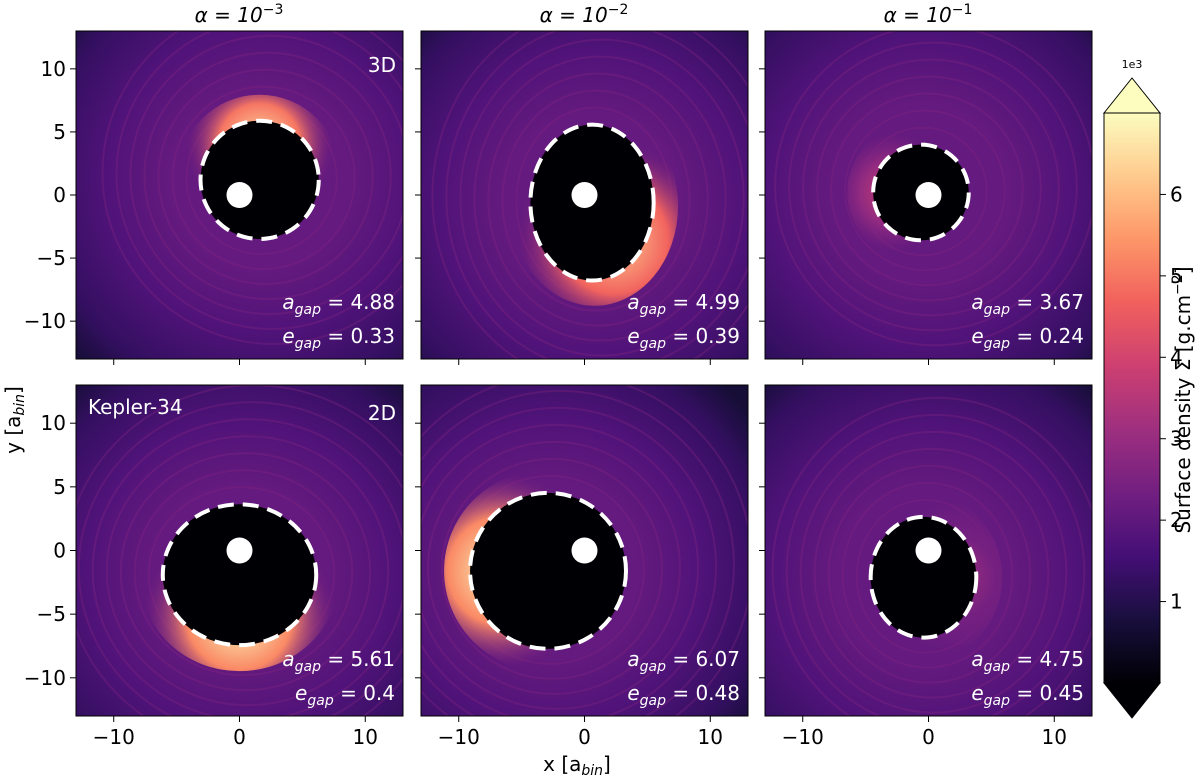  I want to click on a-gap-annotation: agap = 4.99, so click(683, 304).